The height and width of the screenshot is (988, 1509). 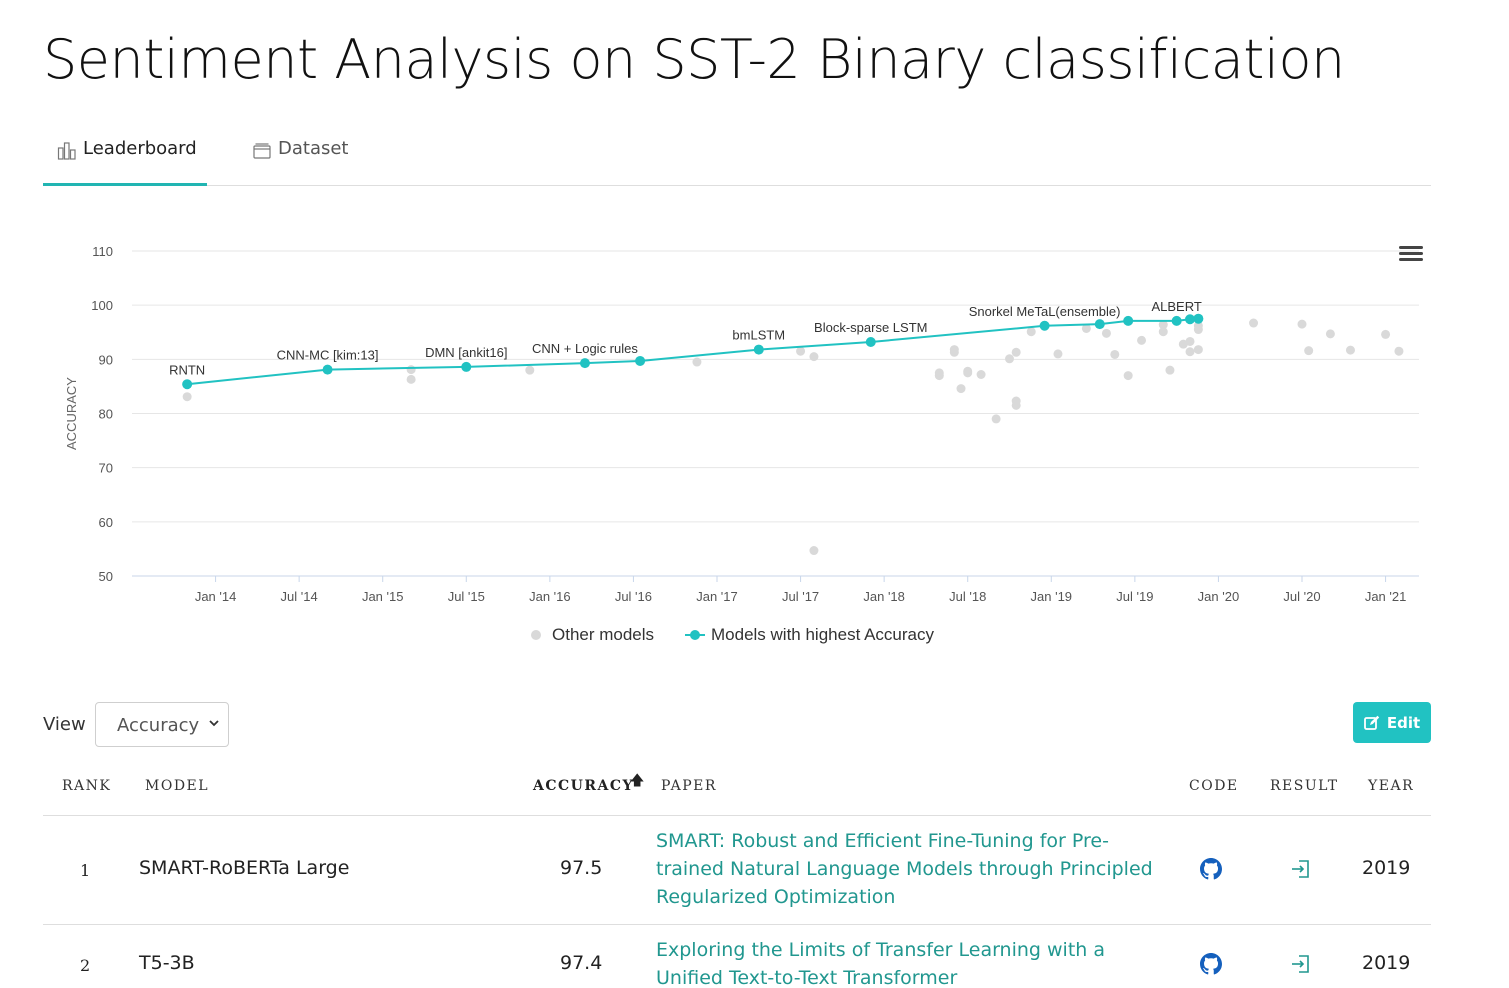 What do you see at coordinates (581, 963) in the screenshot?
I see `row-accuracy: 97.4` at bounding box center [581, 963].